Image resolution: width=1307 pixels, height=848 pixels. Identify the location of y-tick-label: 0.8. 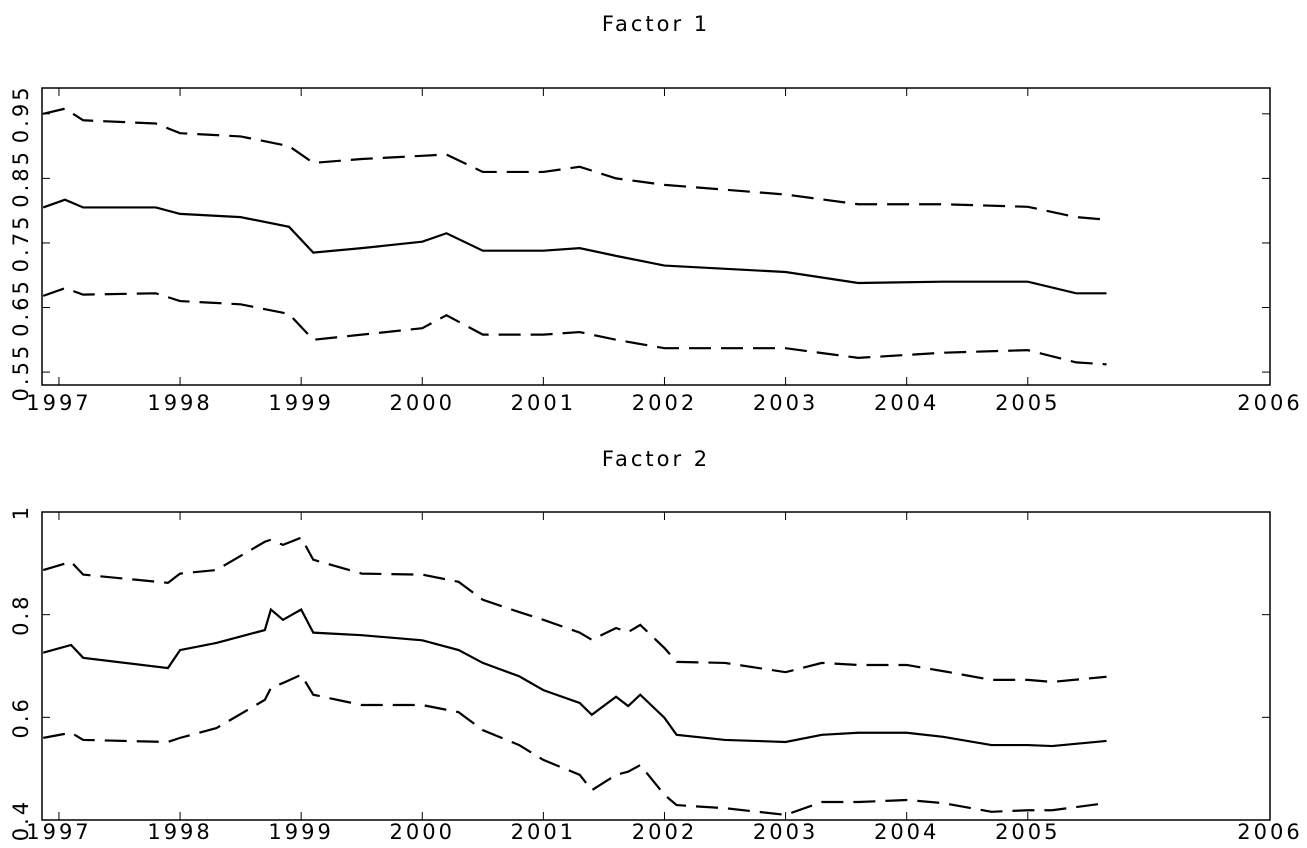
(21, 614).